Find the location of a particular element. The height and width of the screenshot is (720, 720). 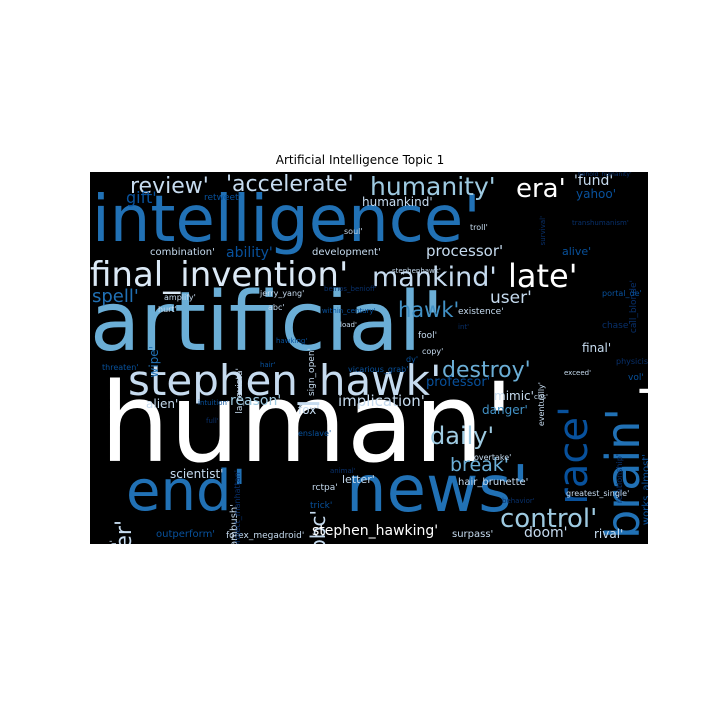

word-danger: danger' is located at coordinates (505, 410).